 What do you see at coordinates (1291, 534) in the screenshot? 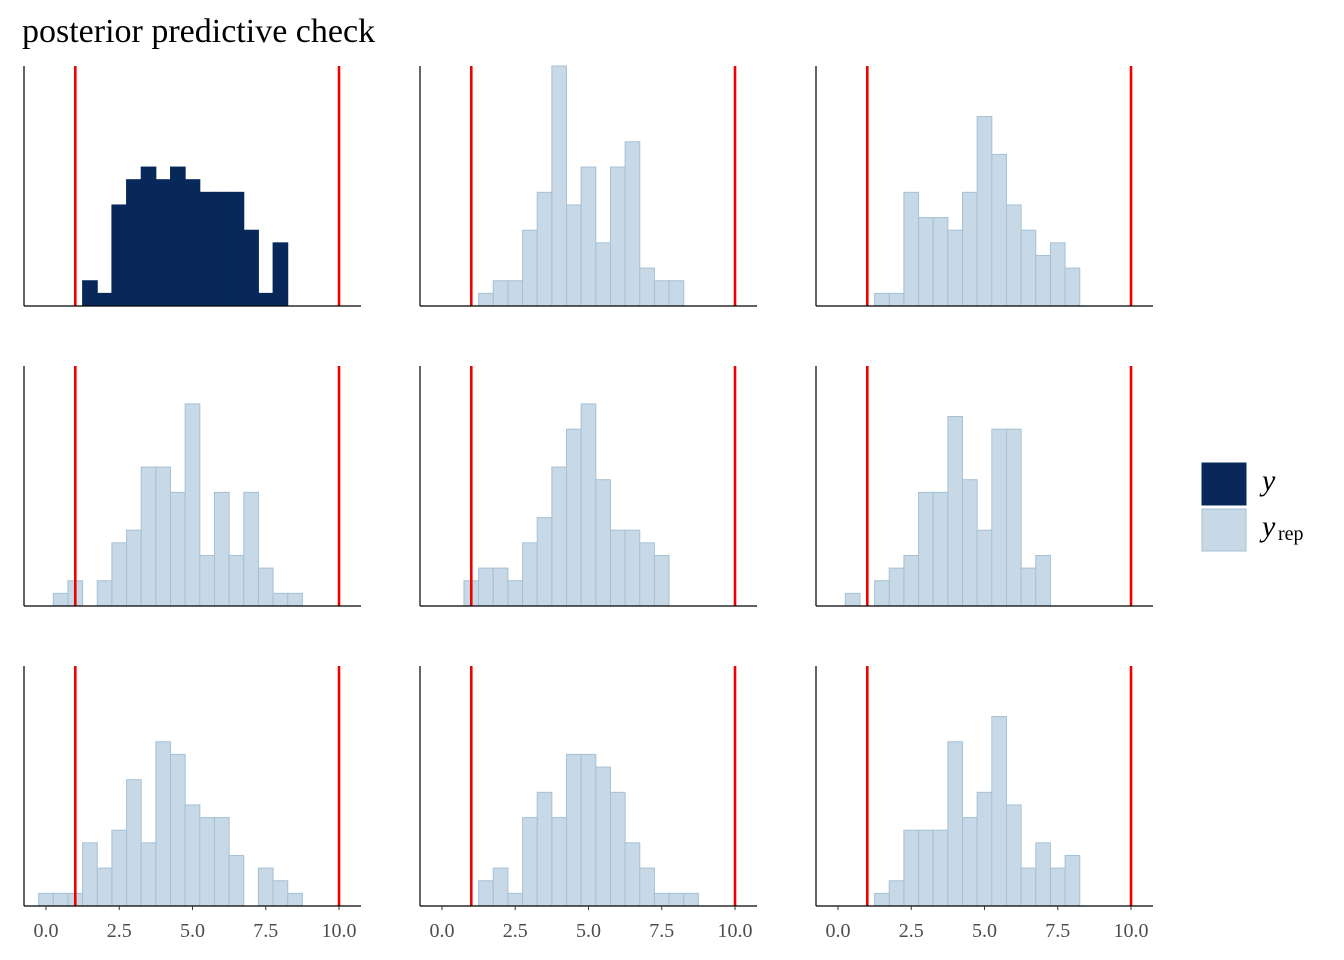
I see `legend-subscript-yrep: rep` at bounding box center [1291, 534].